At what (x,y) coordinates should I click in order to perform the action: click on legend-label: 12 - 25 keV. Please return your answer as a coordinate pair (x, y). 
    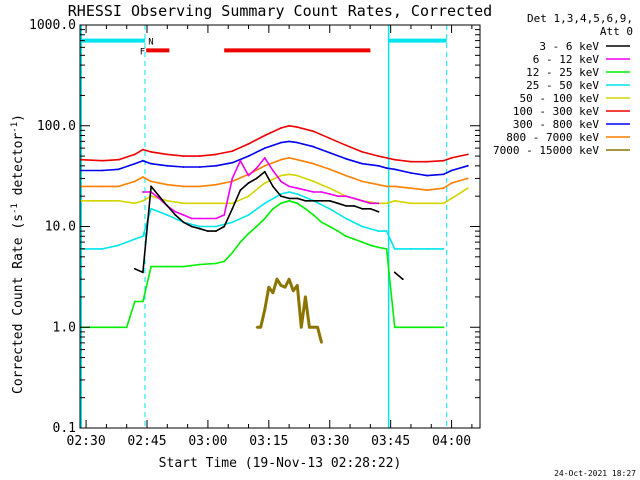
    Looking at the image, I should click on (562, 72).